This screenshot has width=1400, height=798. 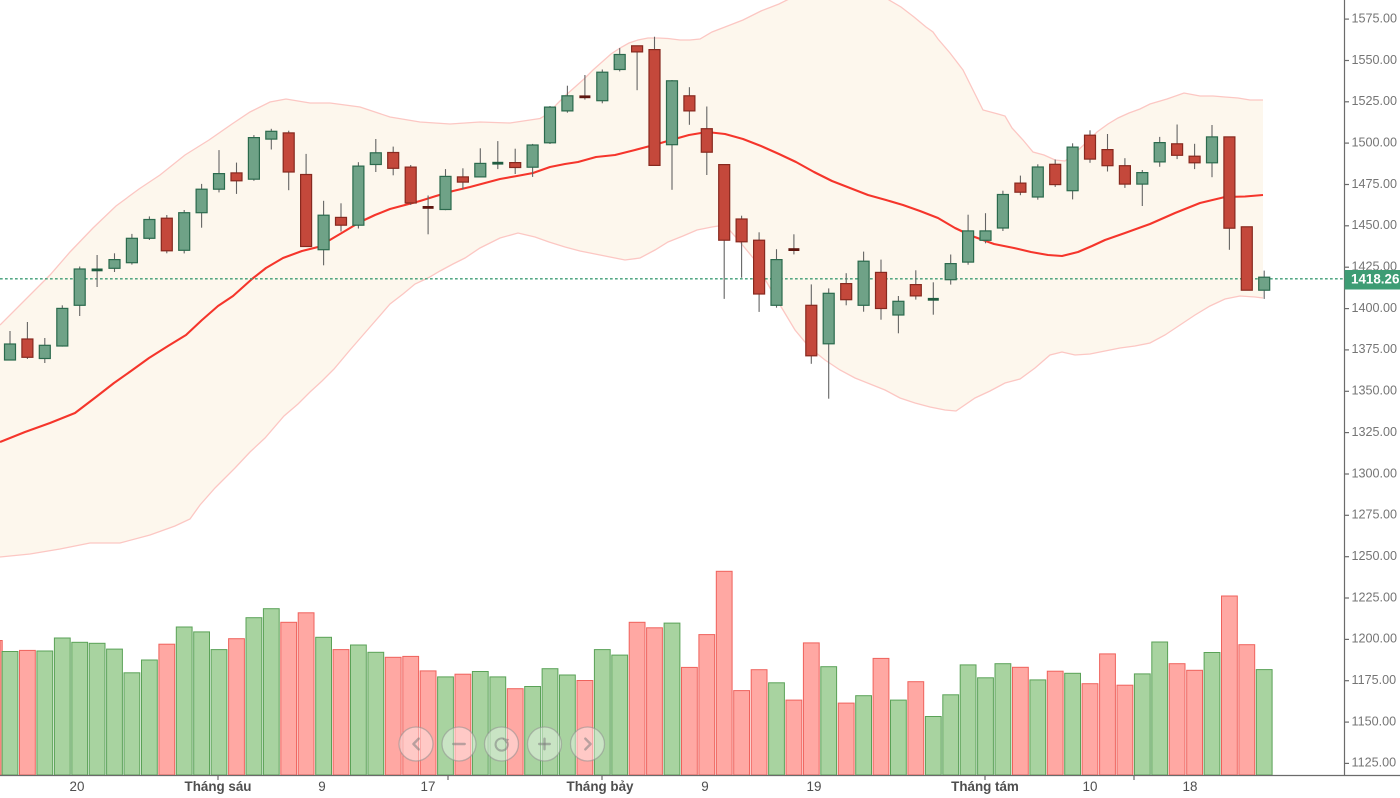 What do you see at coordinates (1374, 680) in the screenshot?
I see `svg-text: 1175.00` at bounding box center [1374, 680].